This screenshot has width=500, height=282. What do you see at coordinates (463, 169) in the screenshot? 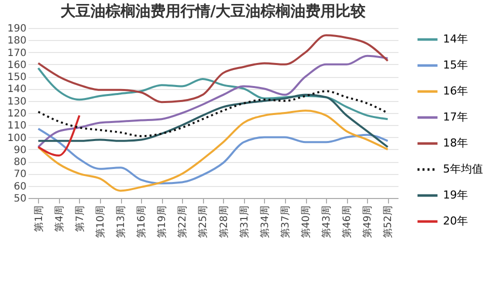
I see `legend-label: 5年均值` at bounding box center [463, 169].